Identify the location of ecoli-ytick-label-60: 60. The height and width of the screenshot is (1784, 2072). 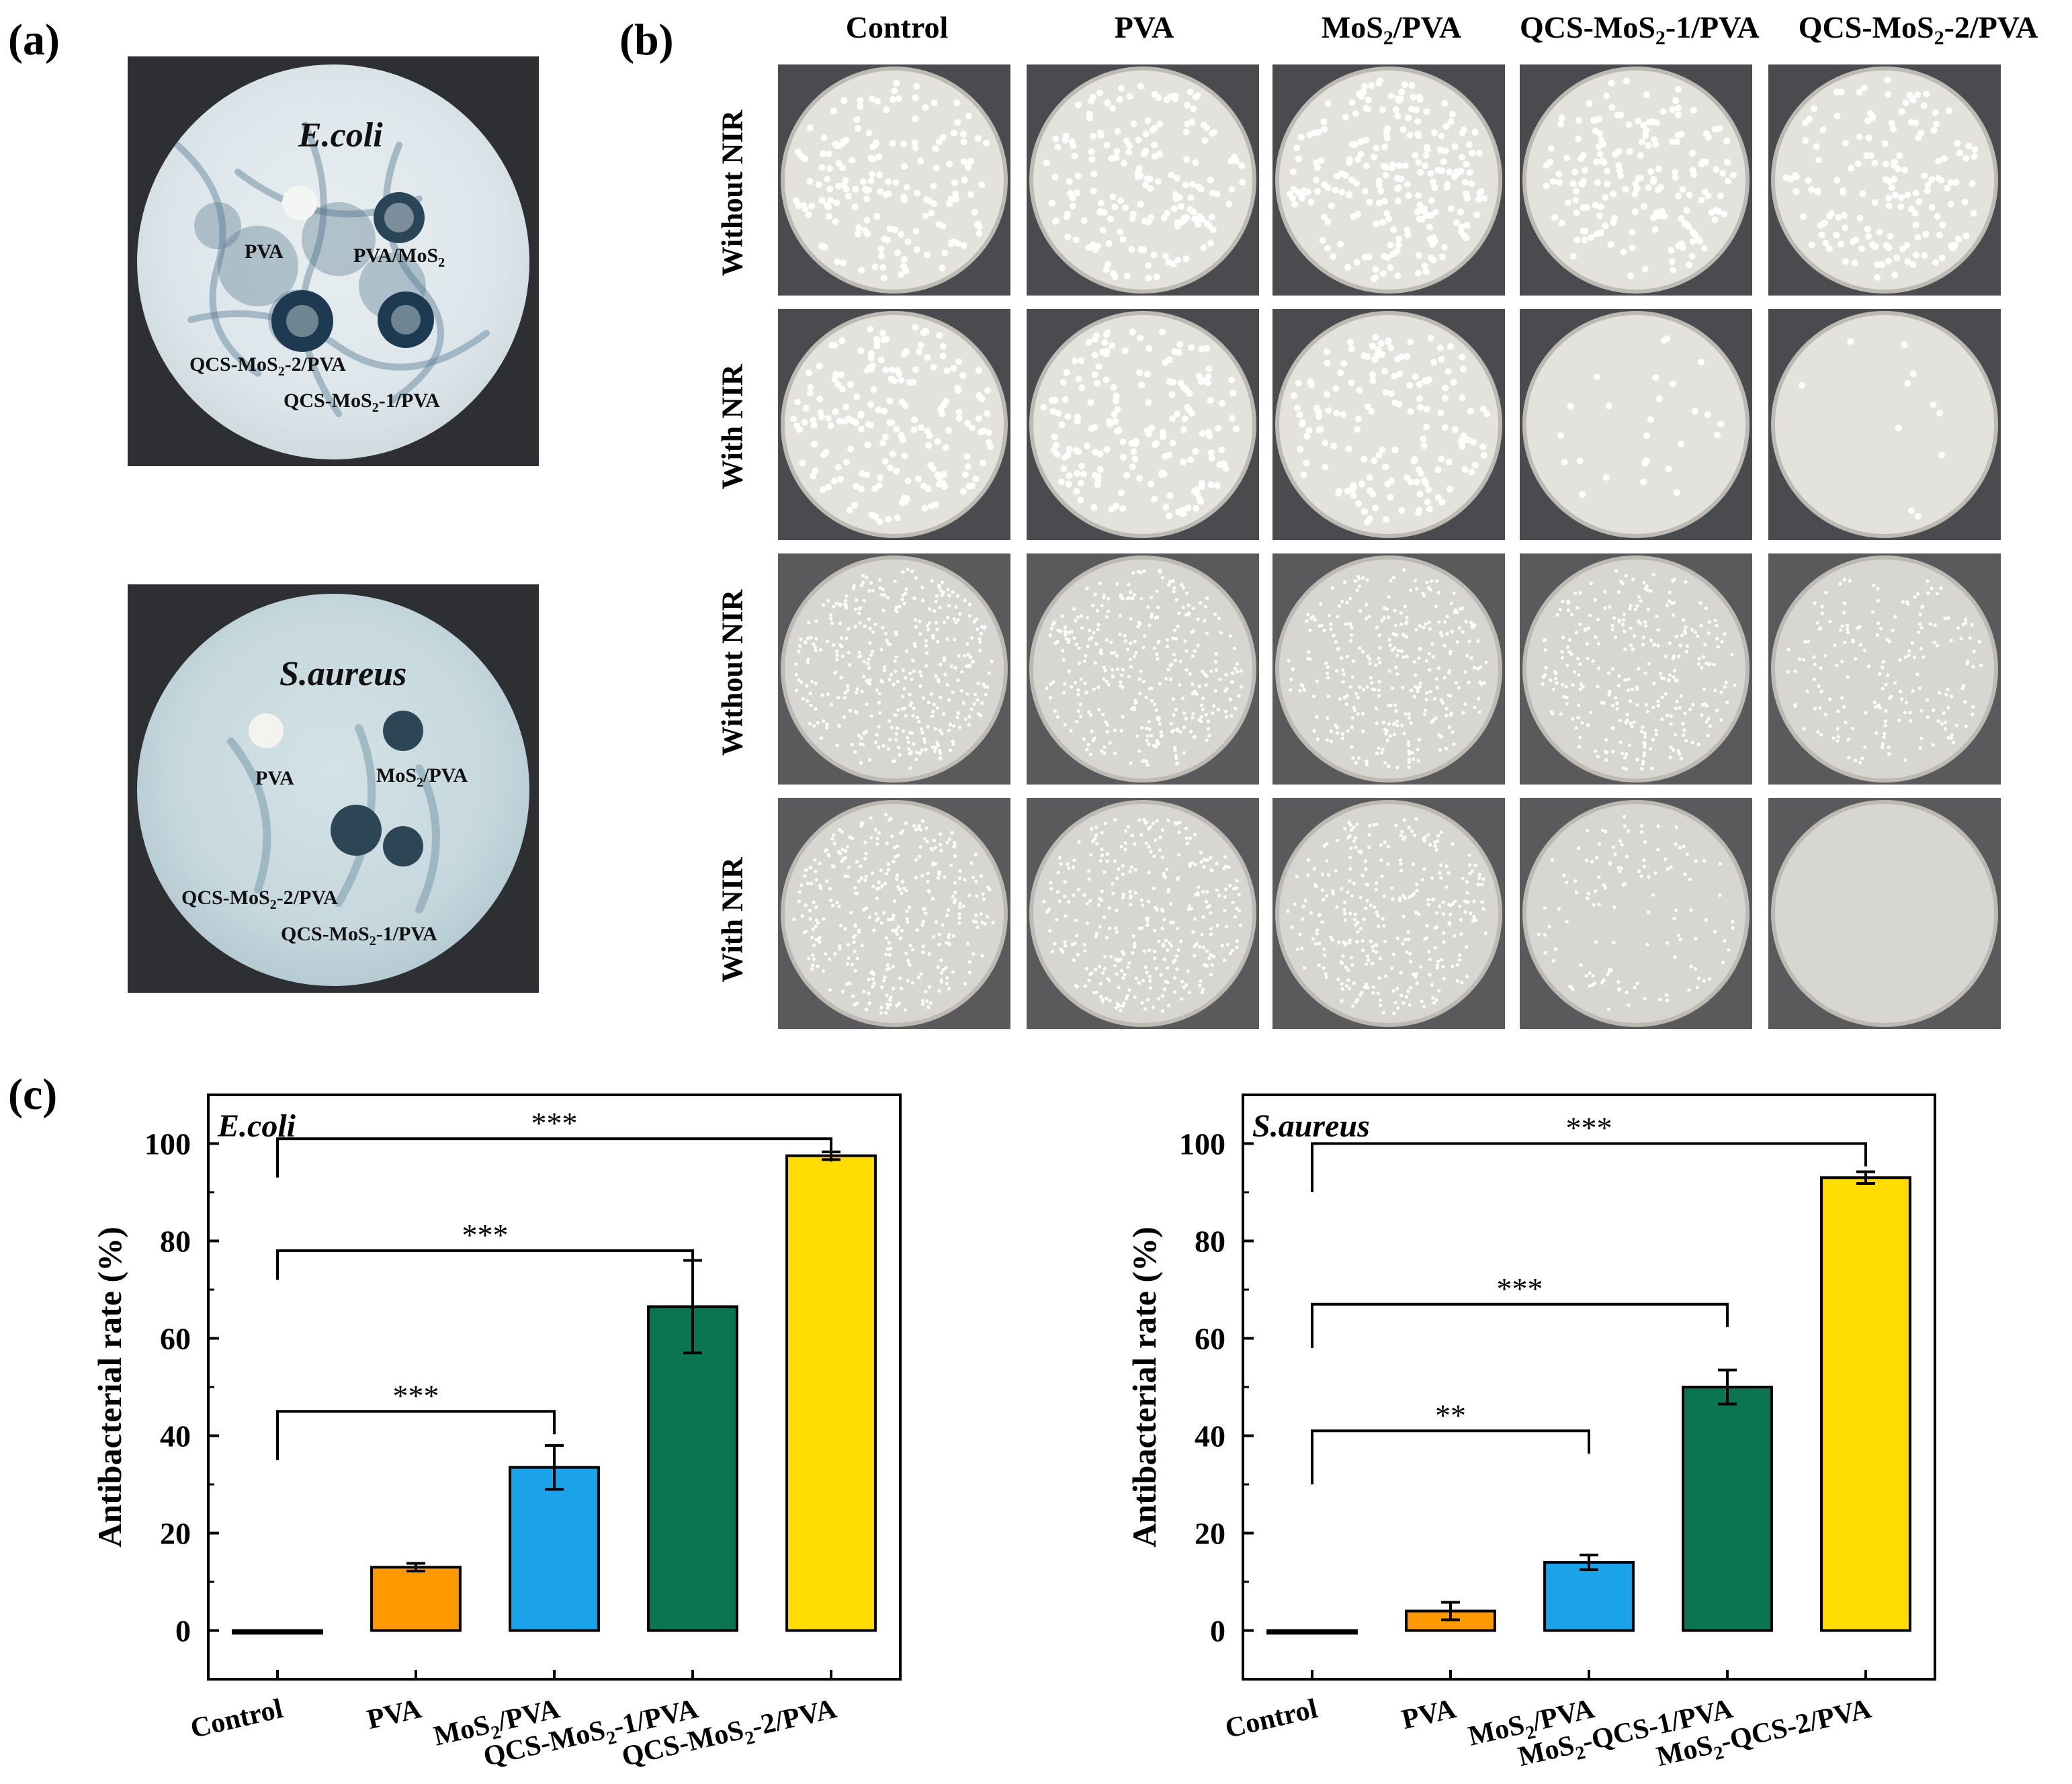
(175, 1339).